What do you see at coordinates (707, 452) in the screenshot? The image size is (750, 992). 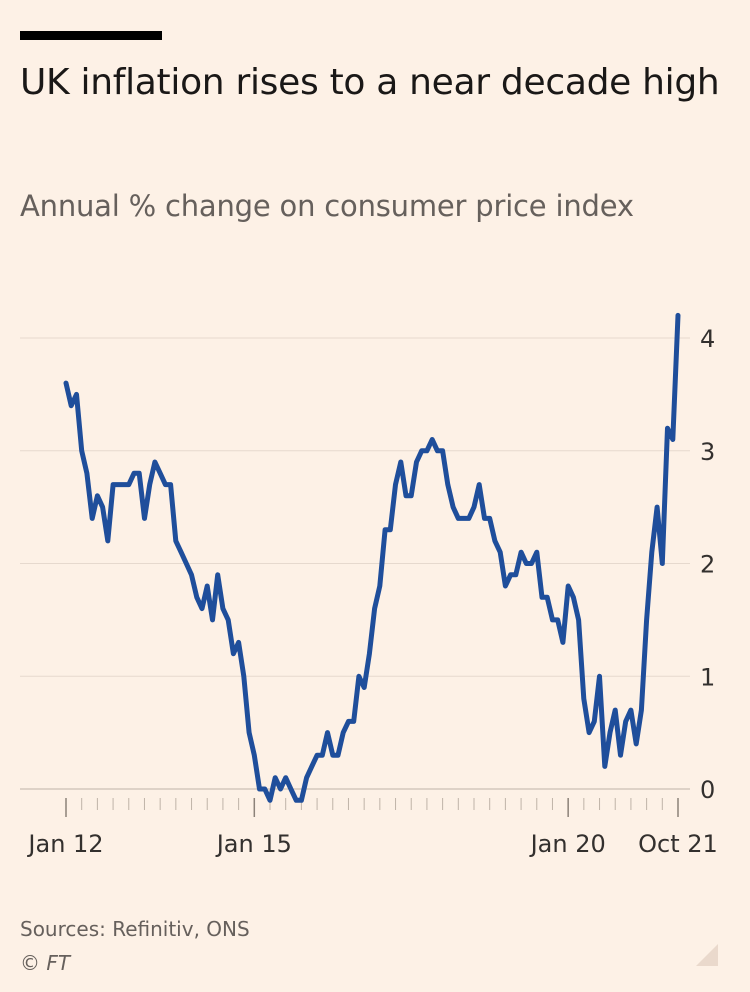 I see `y-tick-label: 3` at bounding box center [707, 452].